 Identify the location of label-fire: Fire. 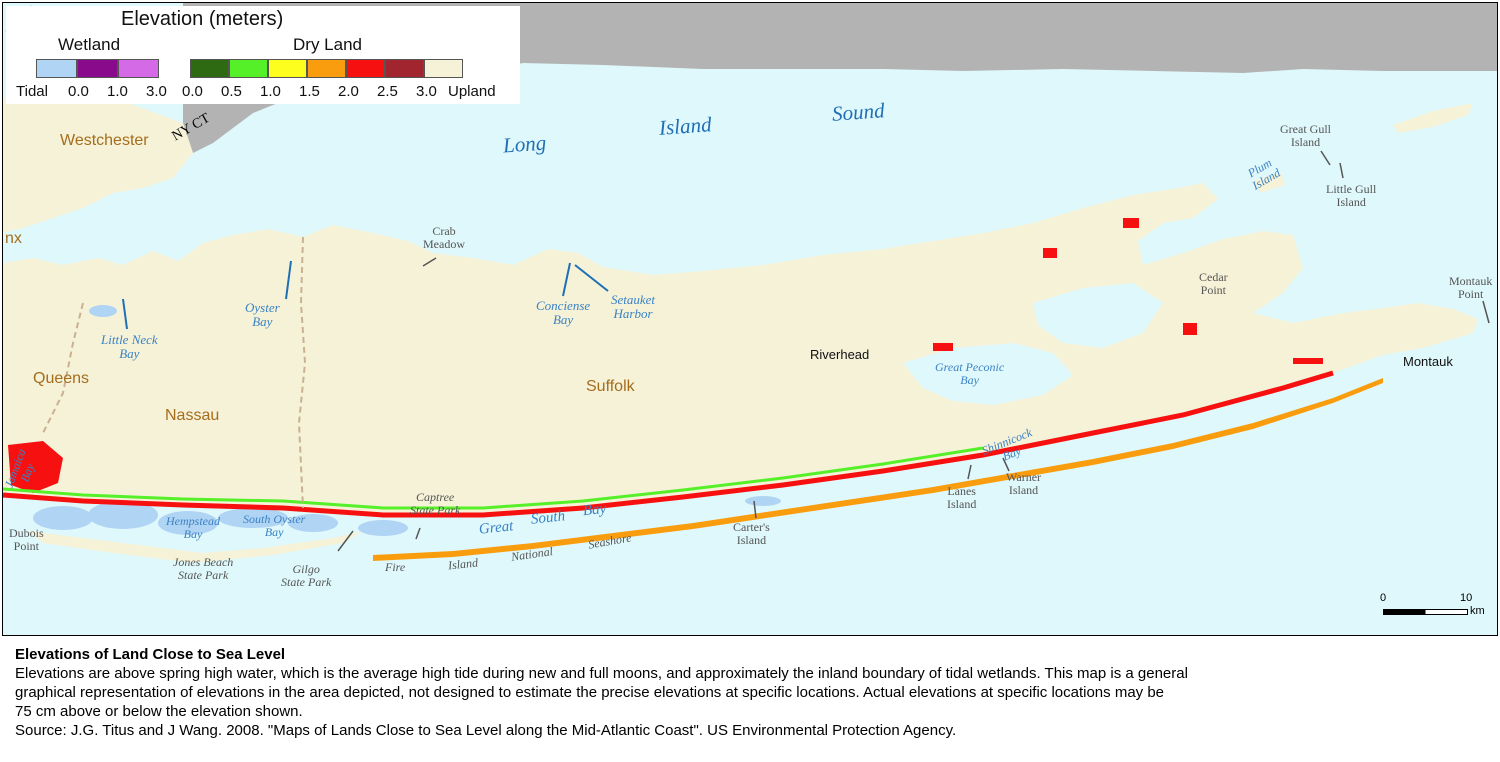
(395, 567).